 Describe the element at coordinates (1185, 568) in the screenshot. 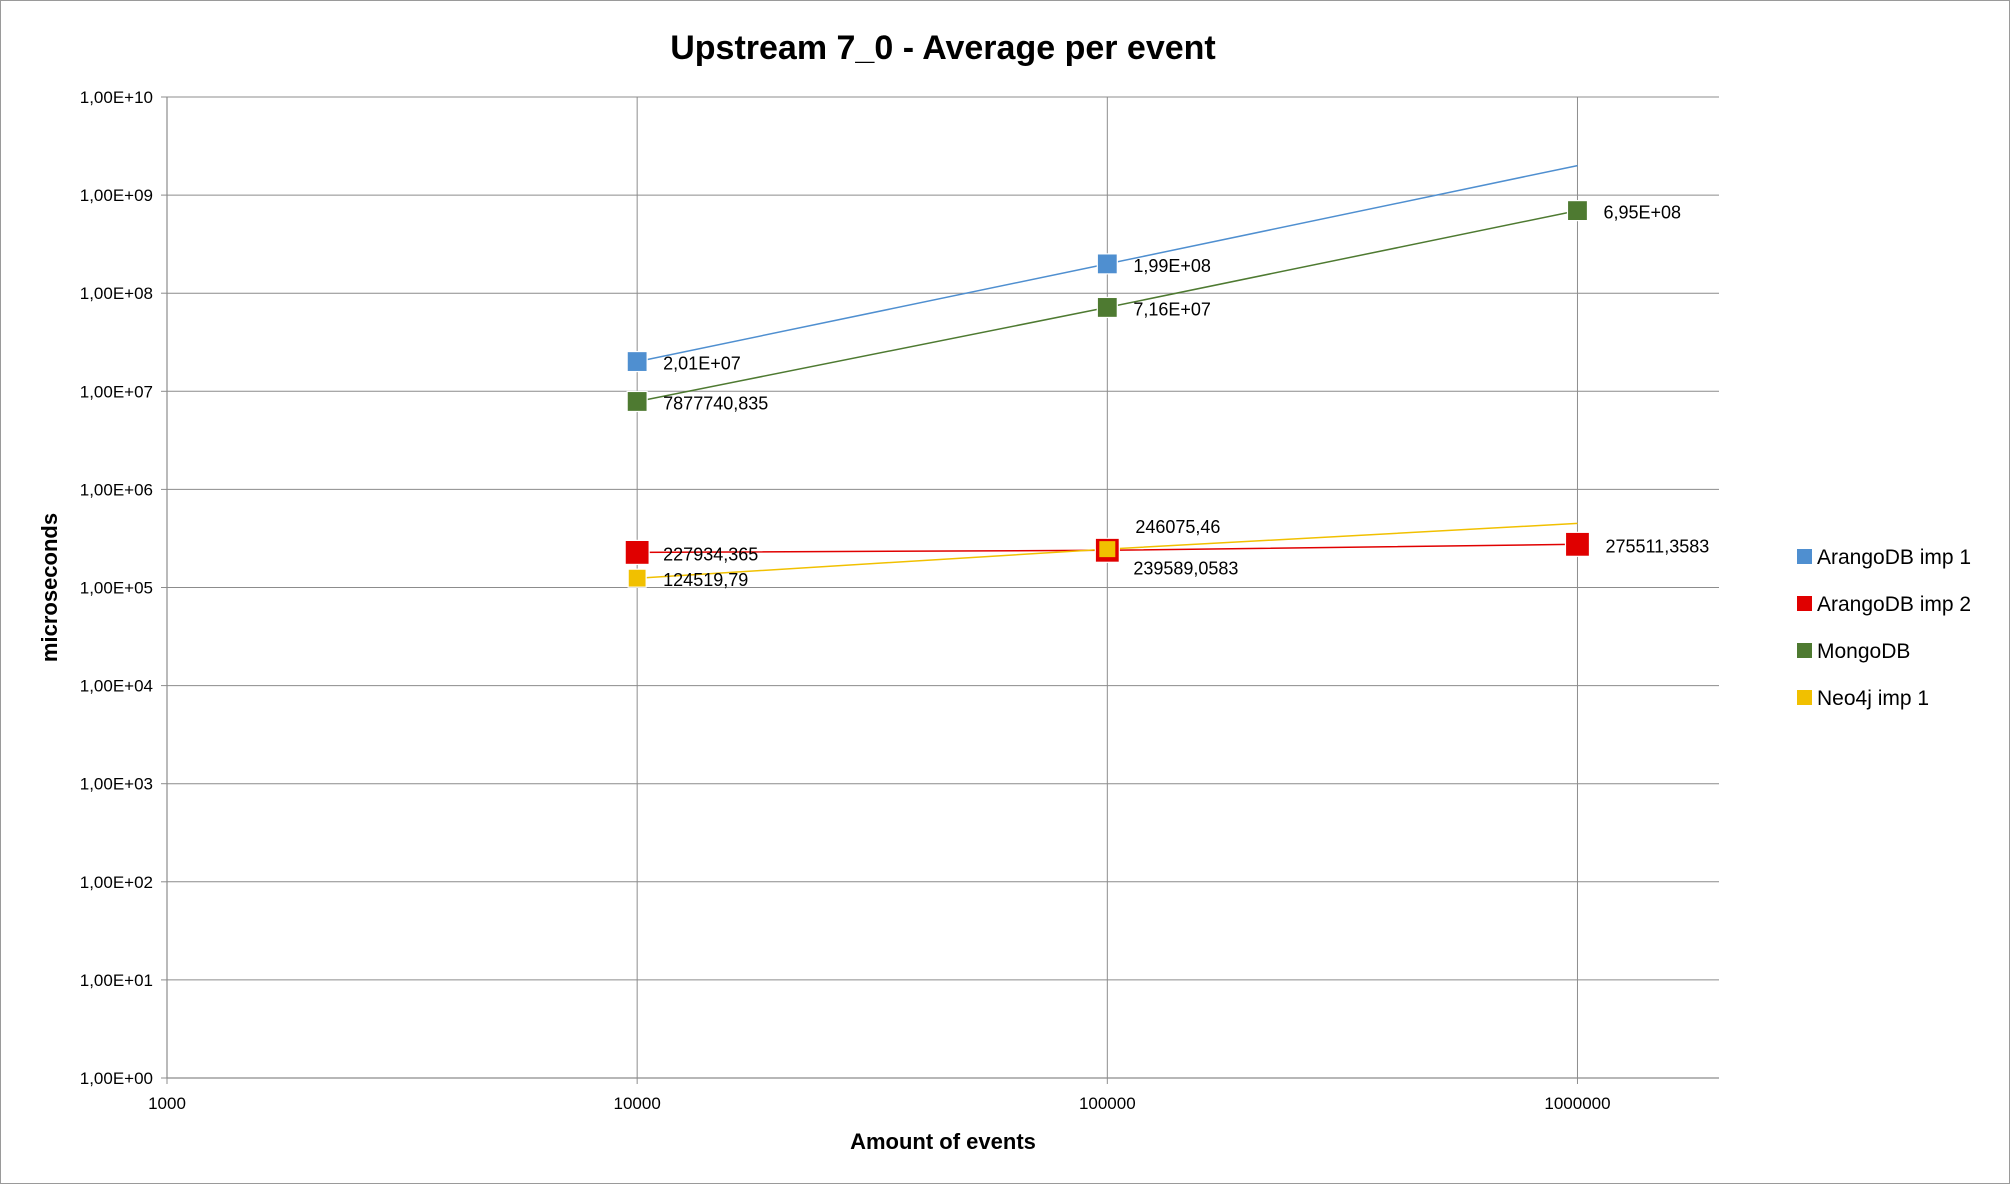

I see `data-label: 239589,0583` at that location.